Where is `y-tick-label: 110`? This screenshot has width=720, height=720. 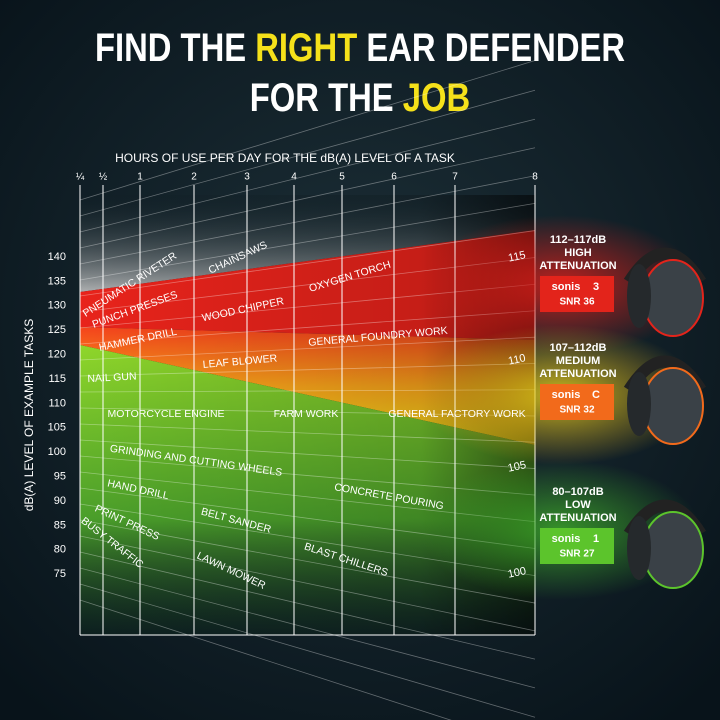 y-tick-label: 110 is located at coordinates (57, 403).